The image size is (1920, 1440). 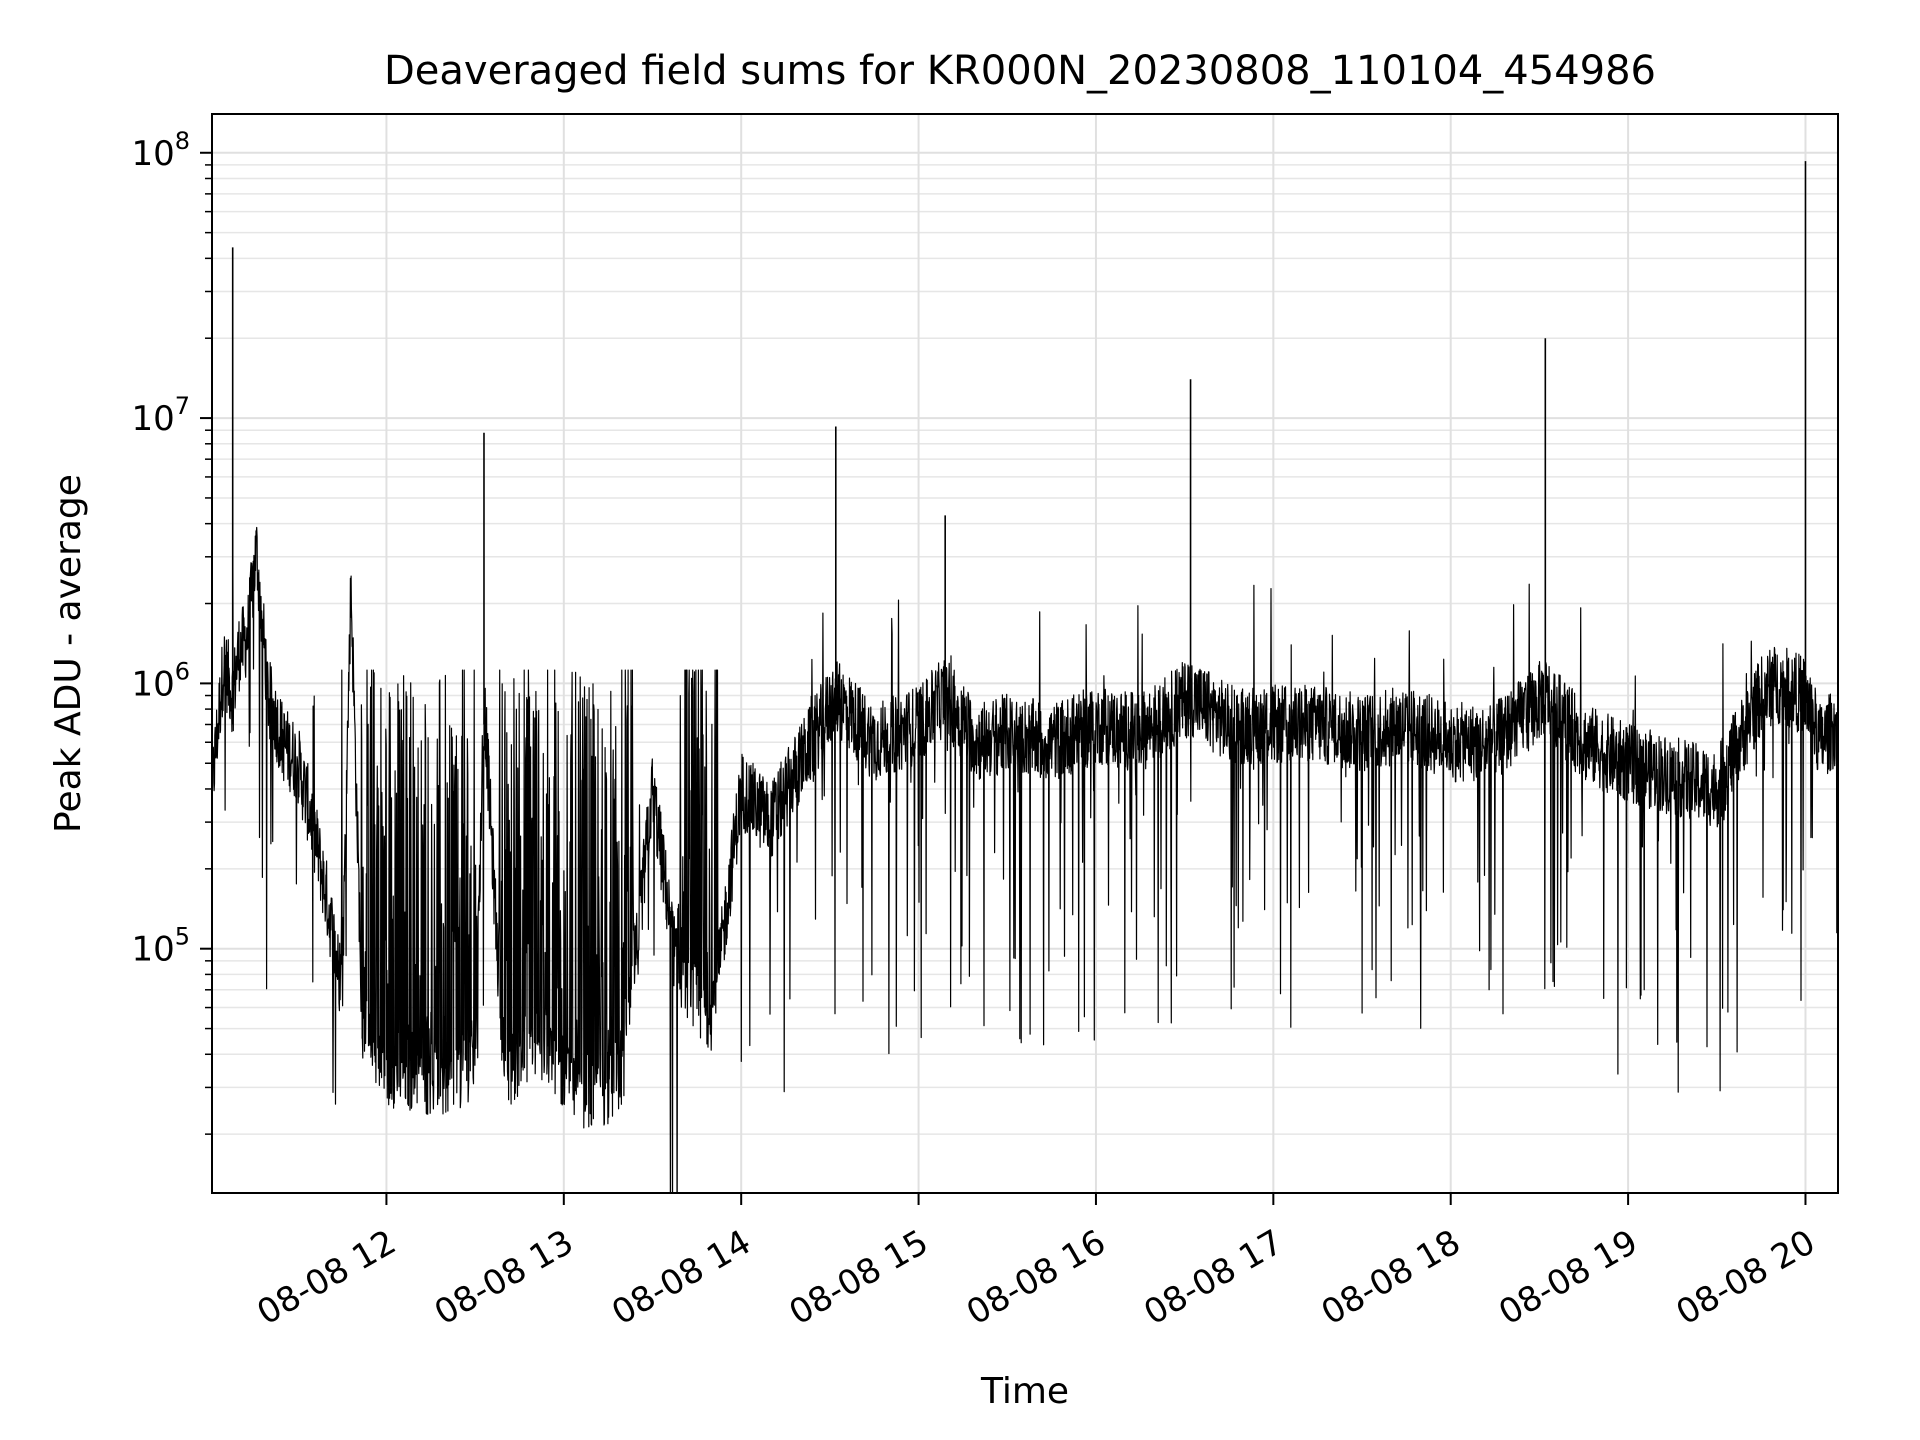 I want to click on y-tick-label: 10⁸, so click(x=160, y=150).